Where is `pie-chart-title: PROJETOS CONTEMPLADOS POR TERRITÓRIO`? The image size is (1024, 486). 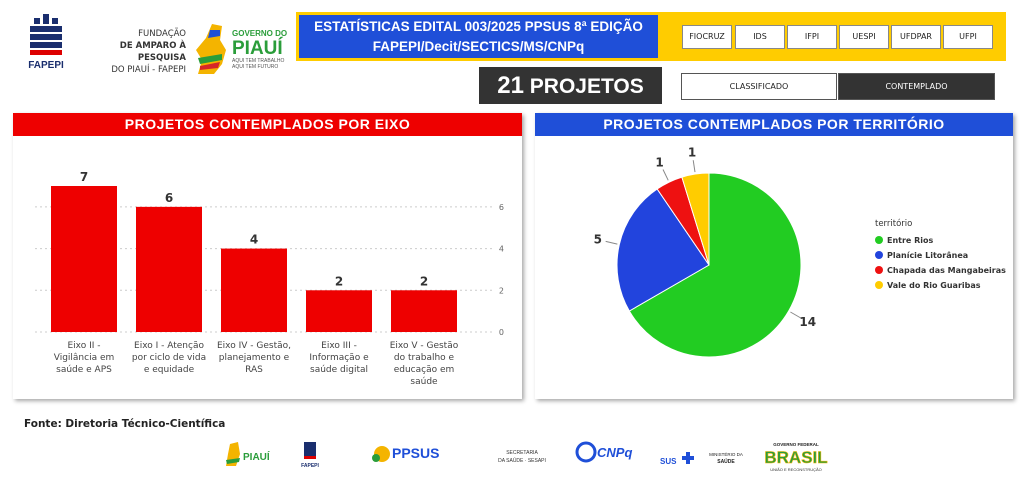 pie-chart-title: PROJETOS CONTEMPLADOS POR TERRITÓRIO is located at coordinates (774, 124).